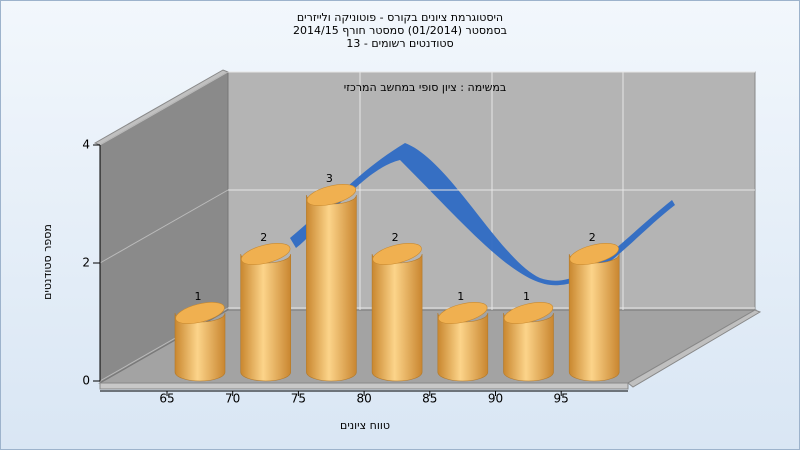  Describe the element at coordinates (399, 43) in the screenshot. I see `chart-subtitle: סטודנטים רשומים - 13` at that location.